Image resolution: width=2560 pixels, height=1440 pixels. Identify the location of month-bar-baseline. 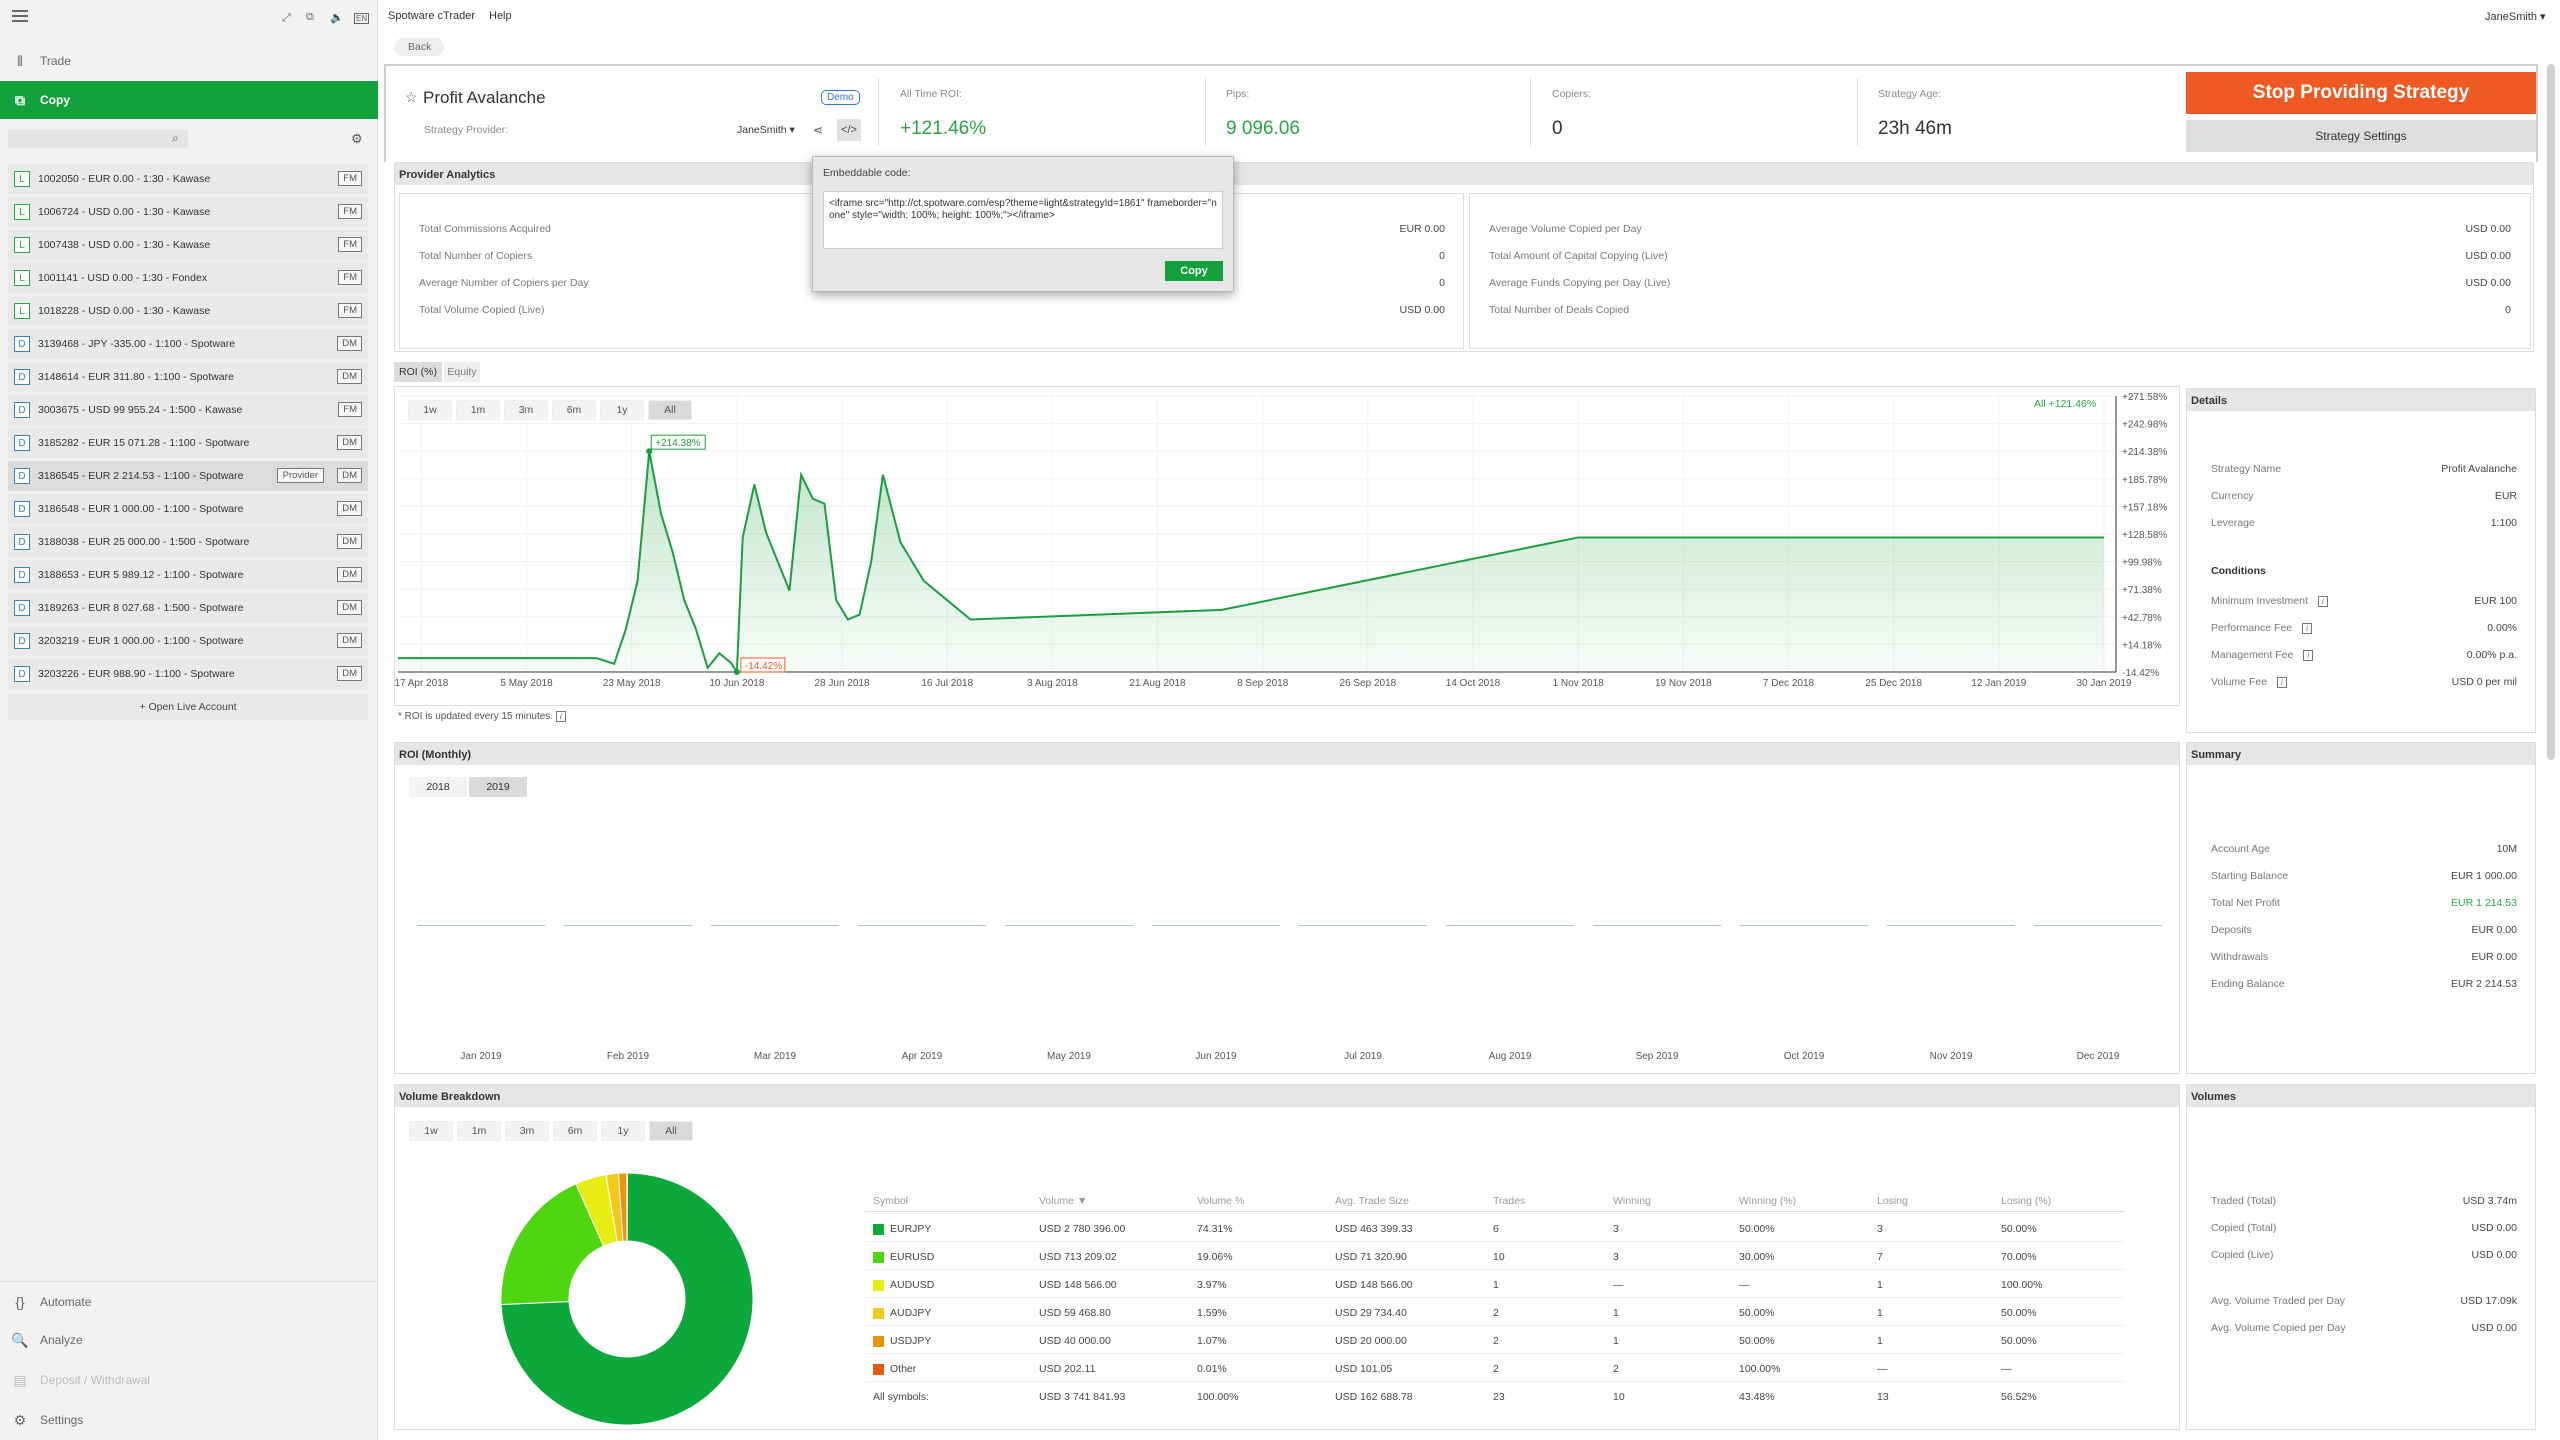
(1216, 925).